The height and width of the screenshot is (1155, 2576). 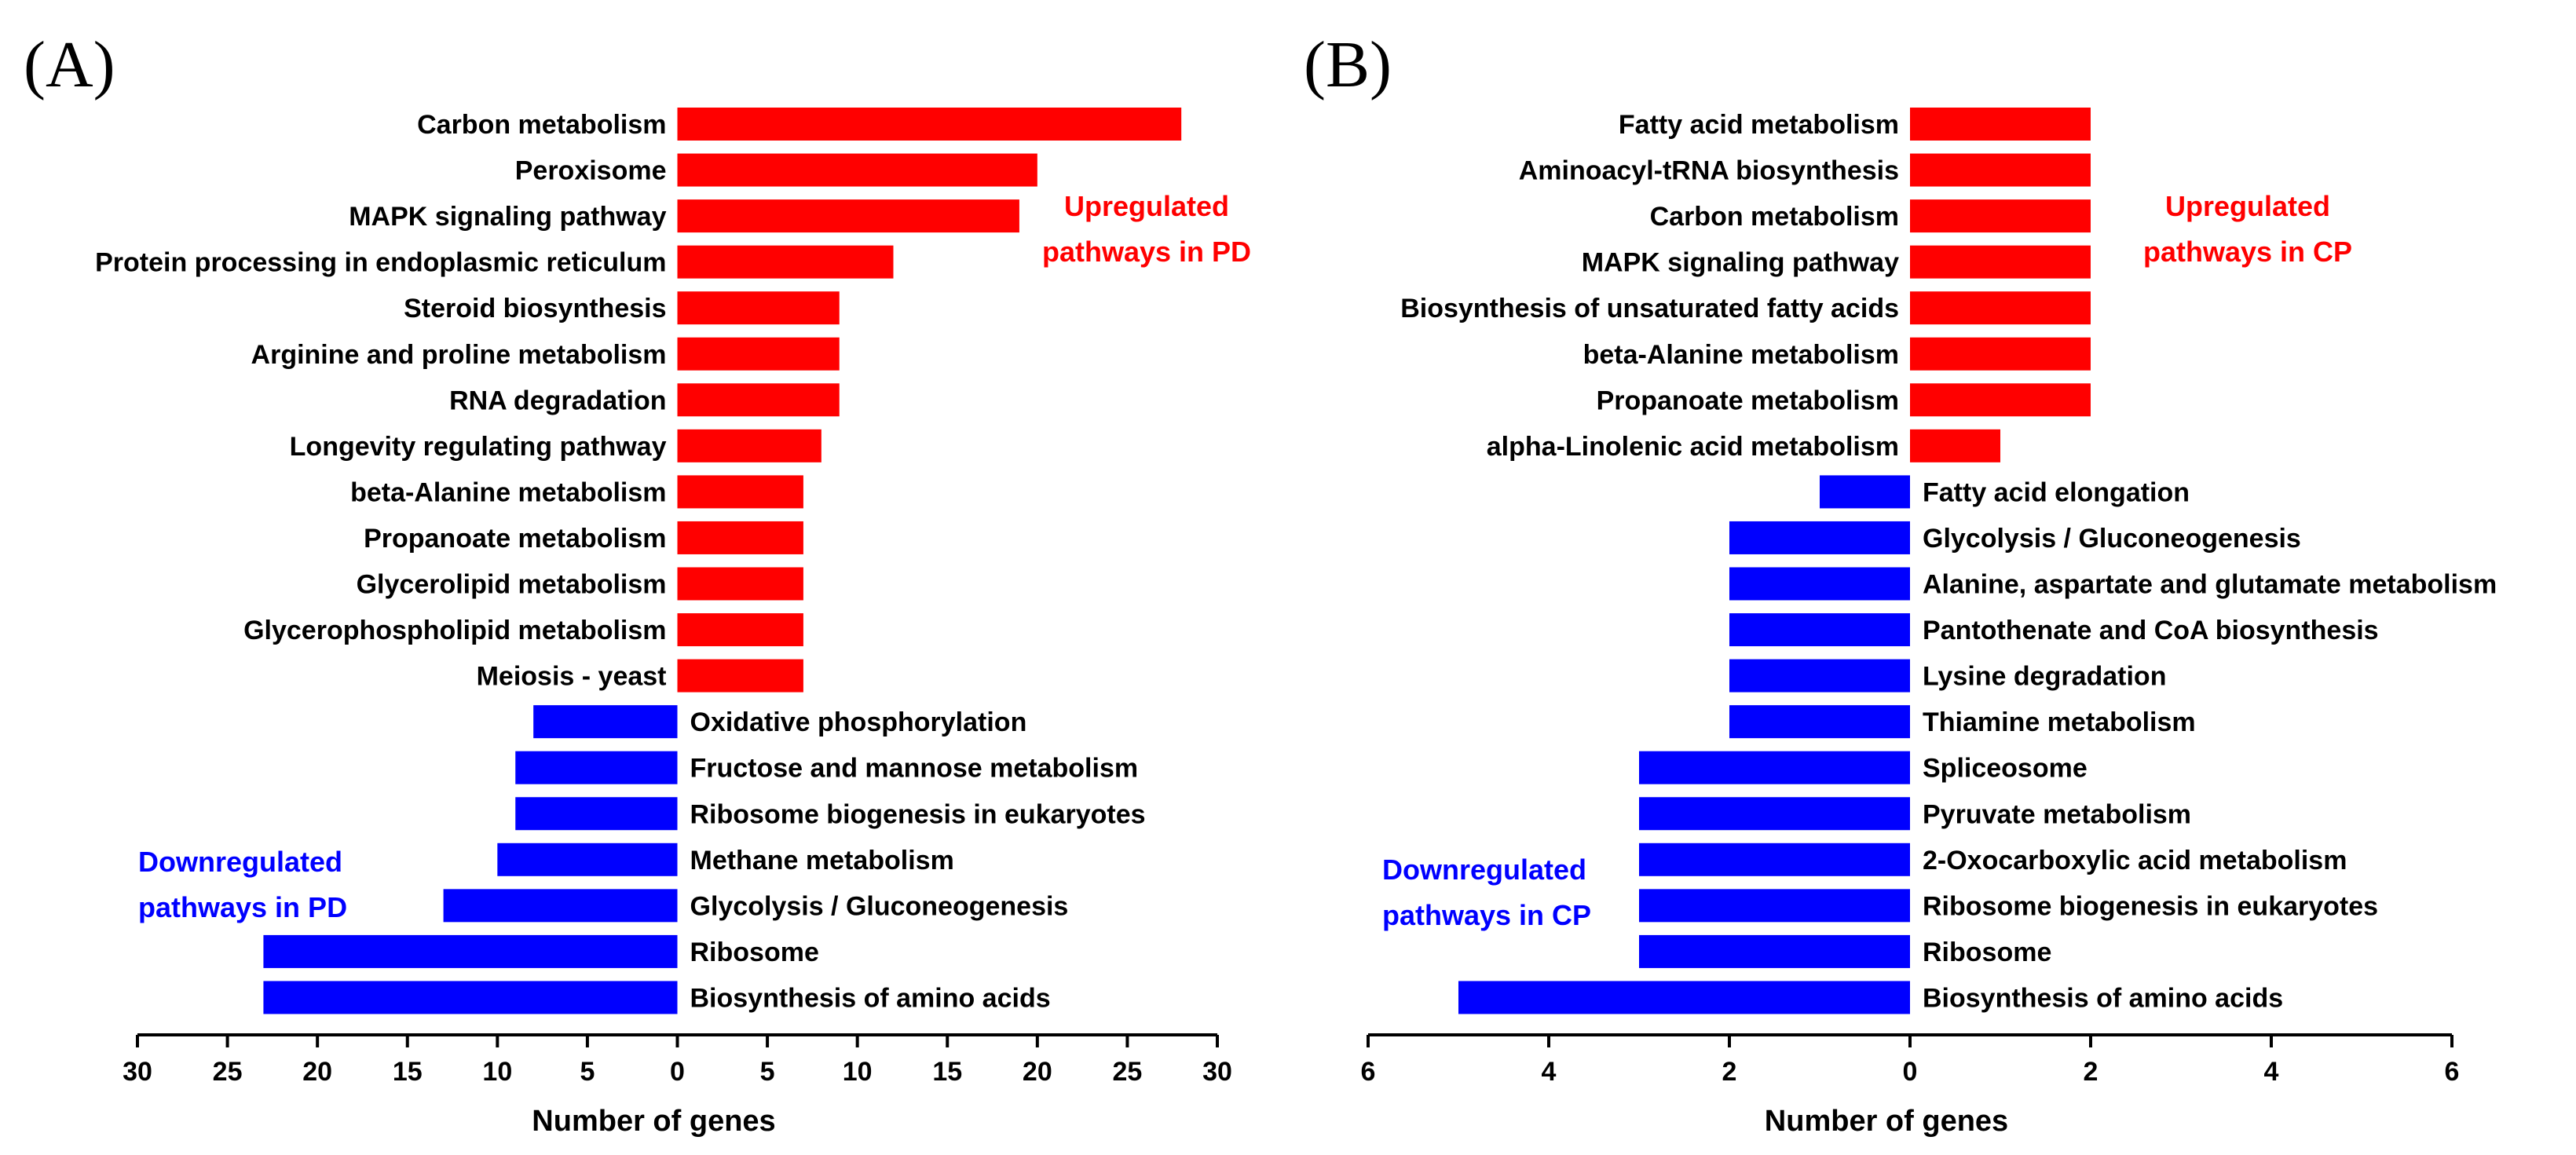 What do you see at coordinates (2151, 630) in the screenshot?
I see `category-label: Pantothenate and CoA biosynthesis` at bounding box center [2151, 630].